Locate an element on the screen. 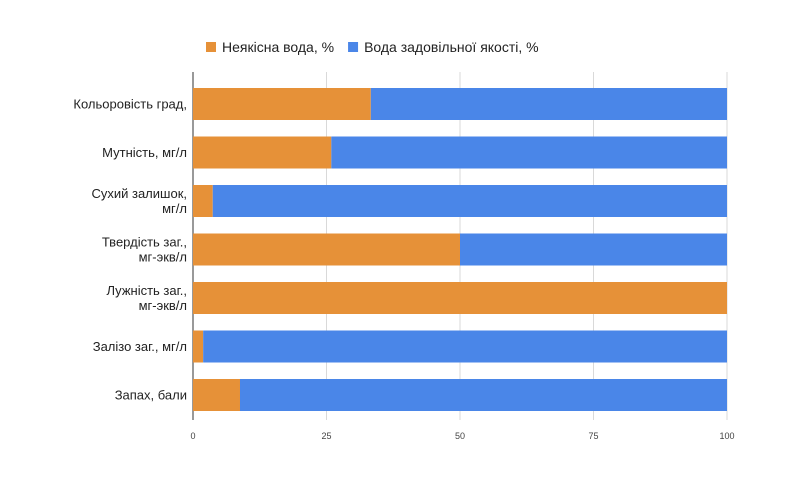  category-label: Лужність заг., is located at coordinates (147, 290).